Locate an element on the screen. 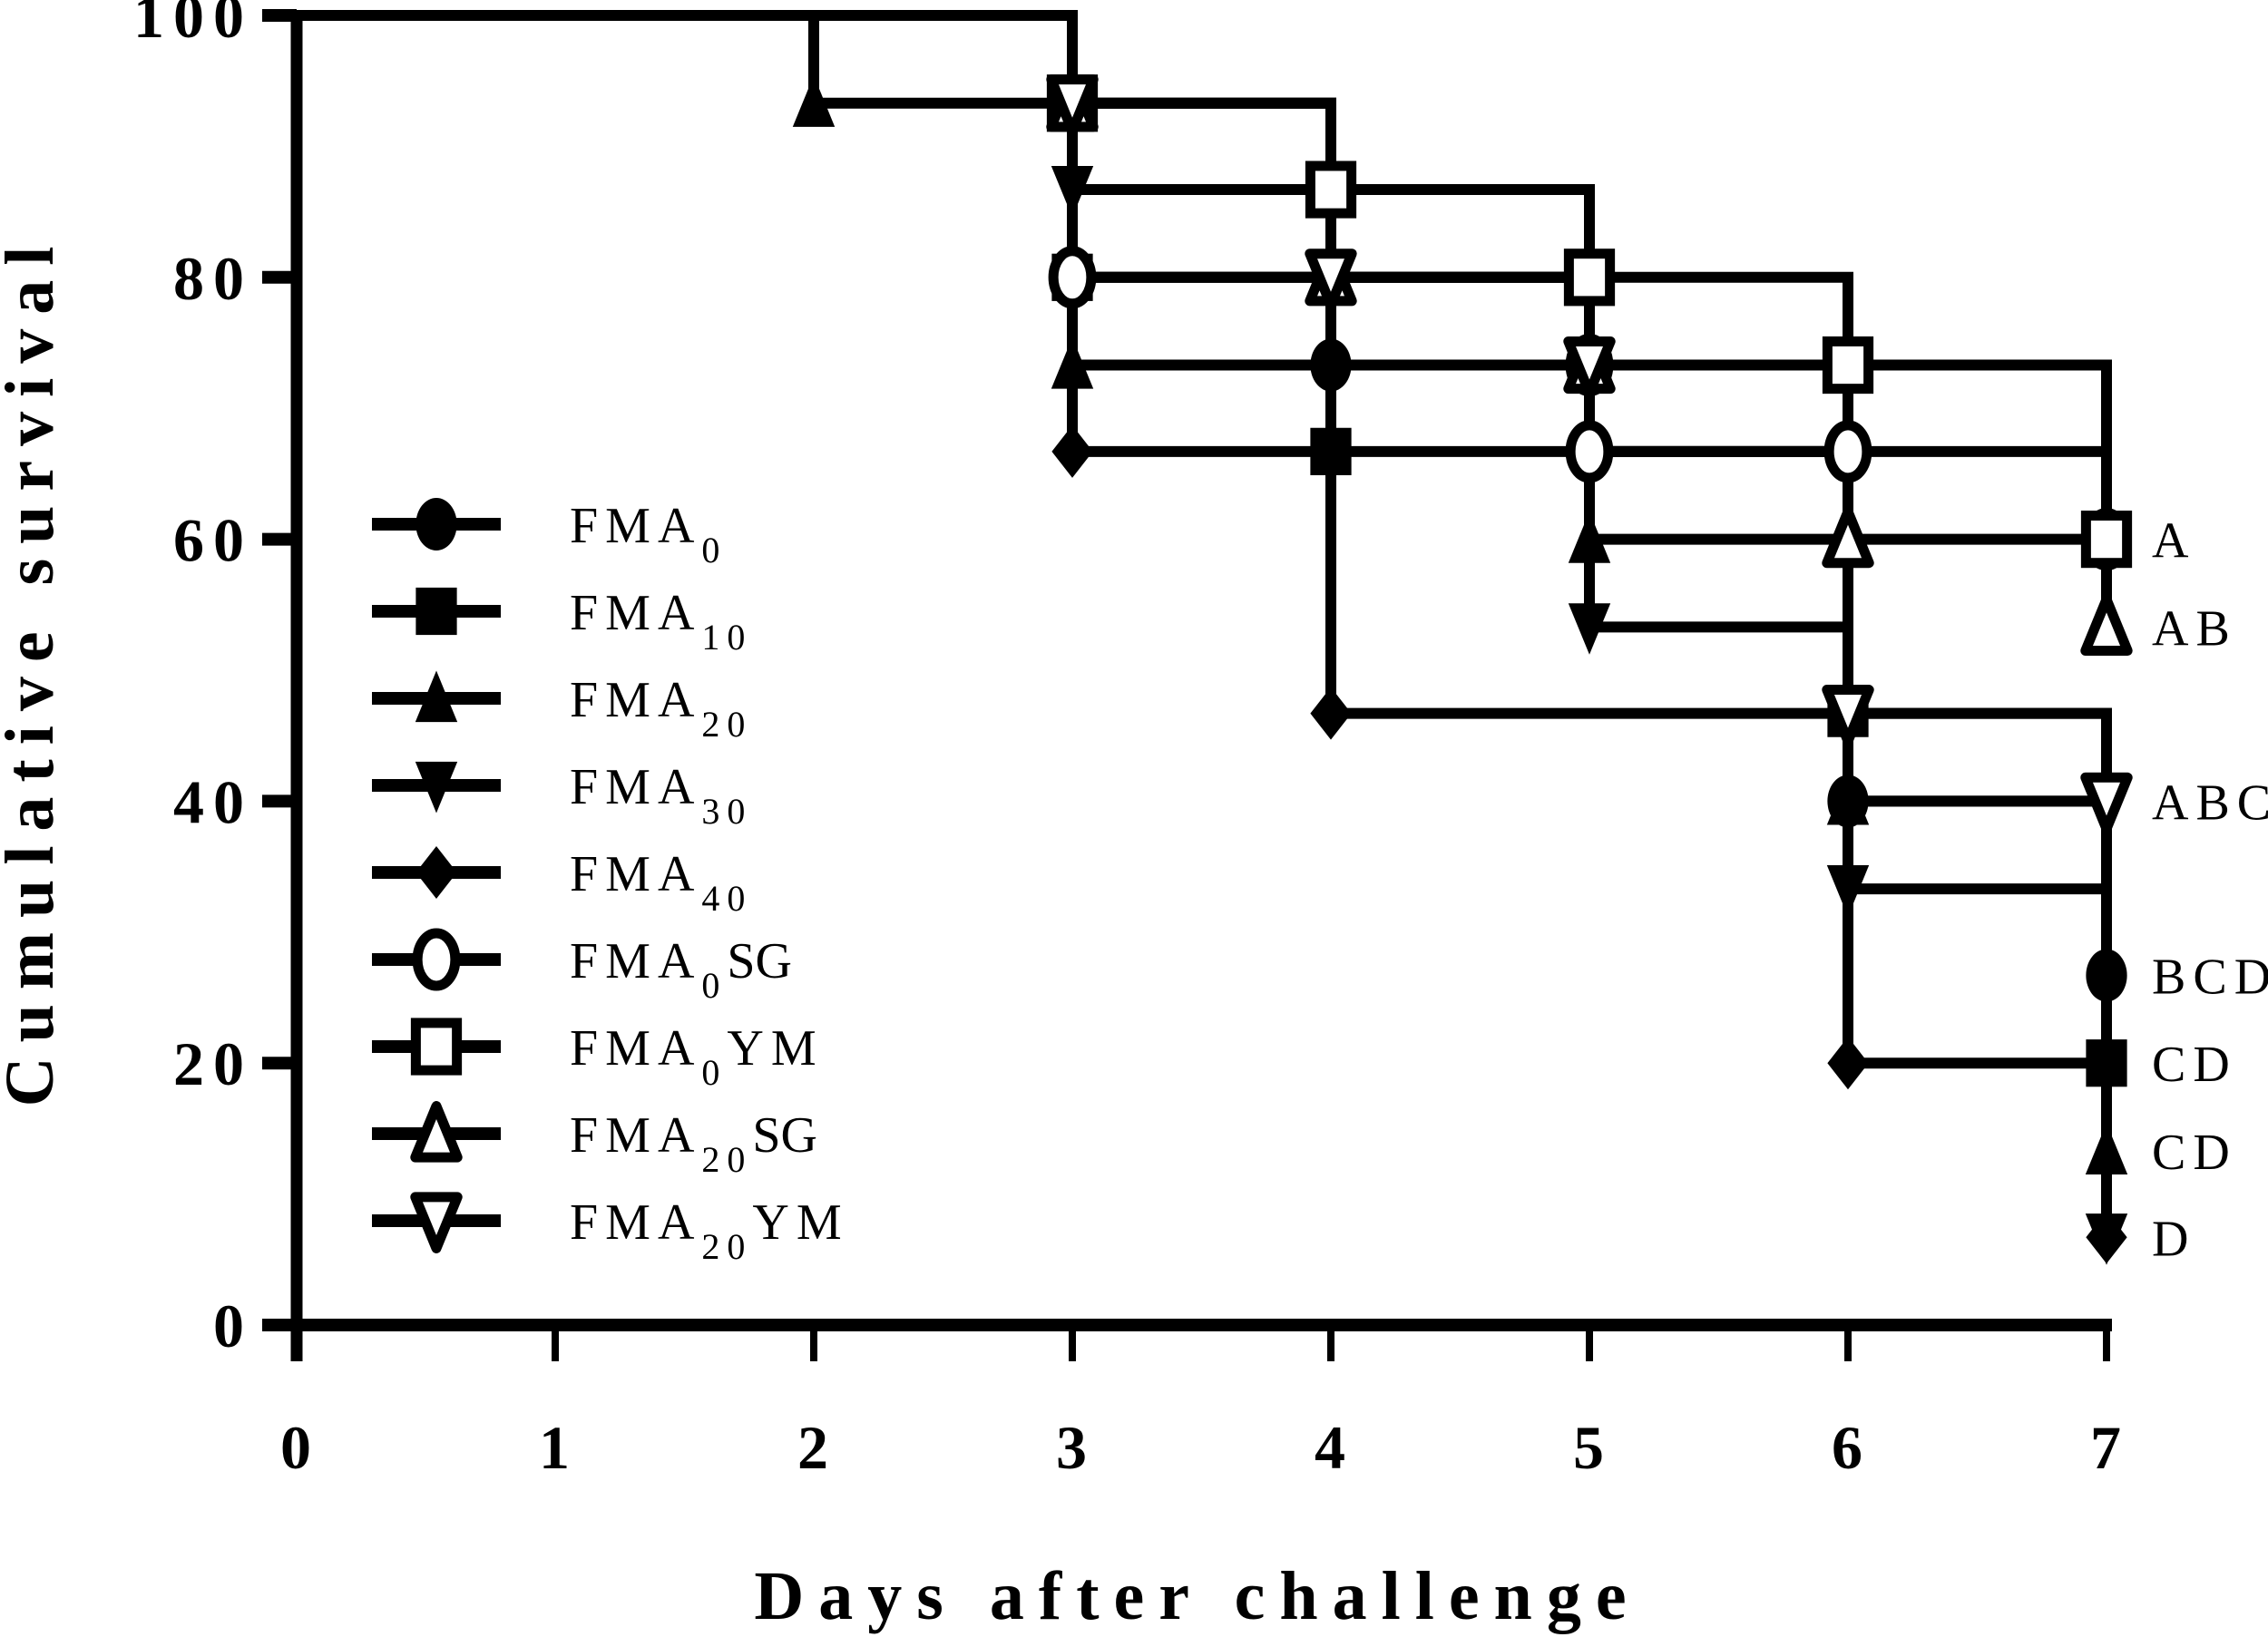  legend-item-fma20ym: FMA20YM is located at coordinates (610, 1229).